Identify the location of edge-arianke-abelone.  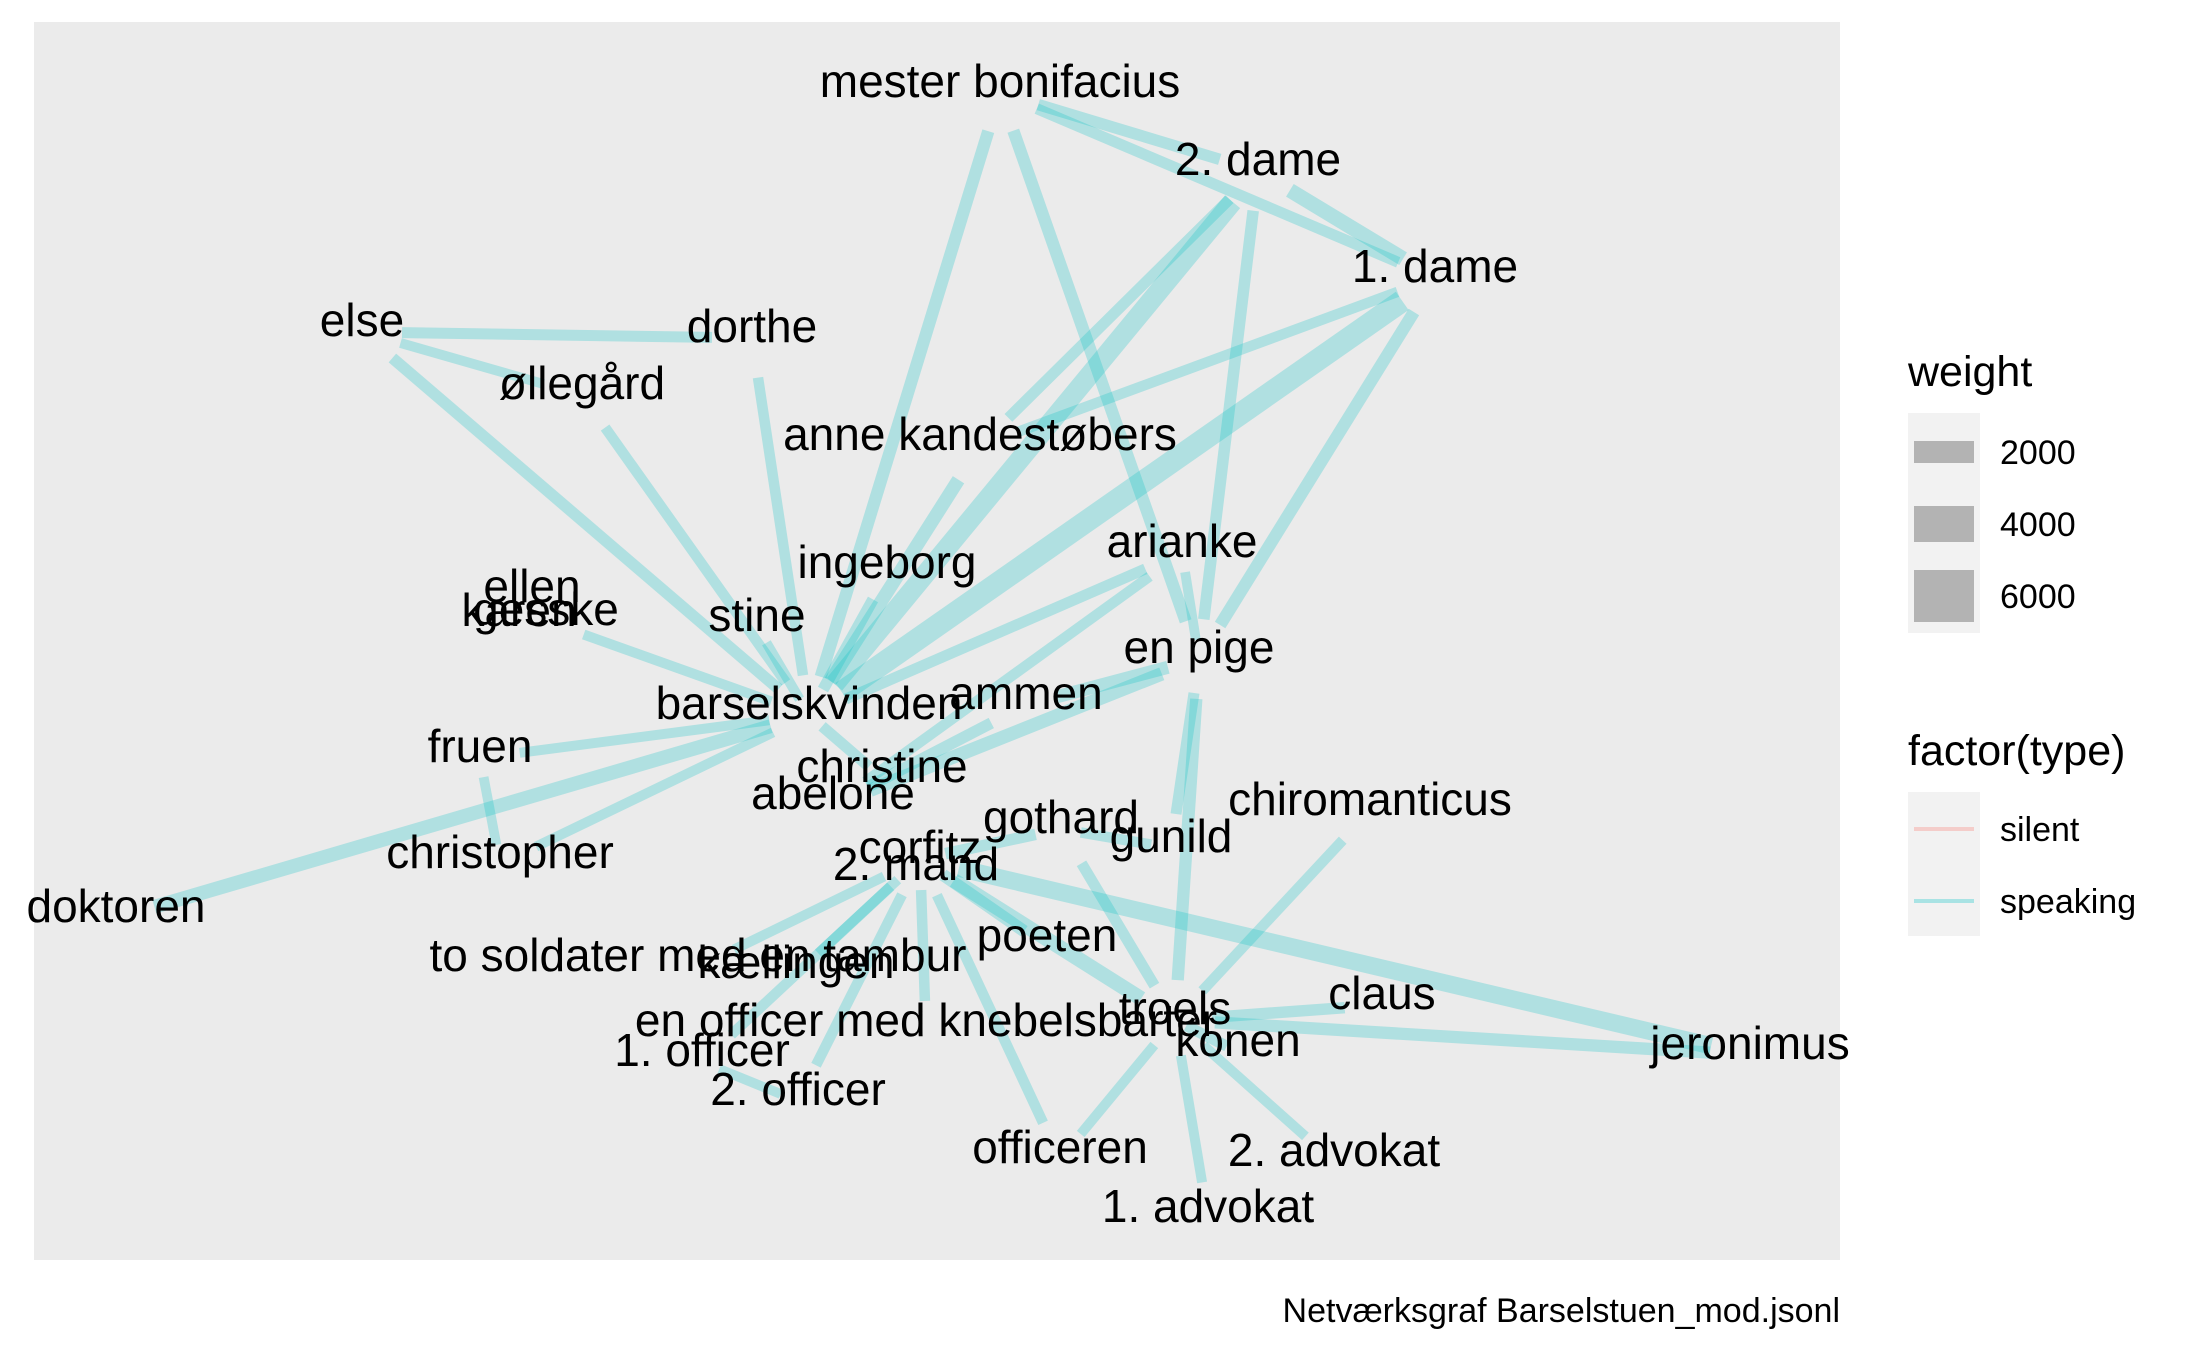
(1007, 679).